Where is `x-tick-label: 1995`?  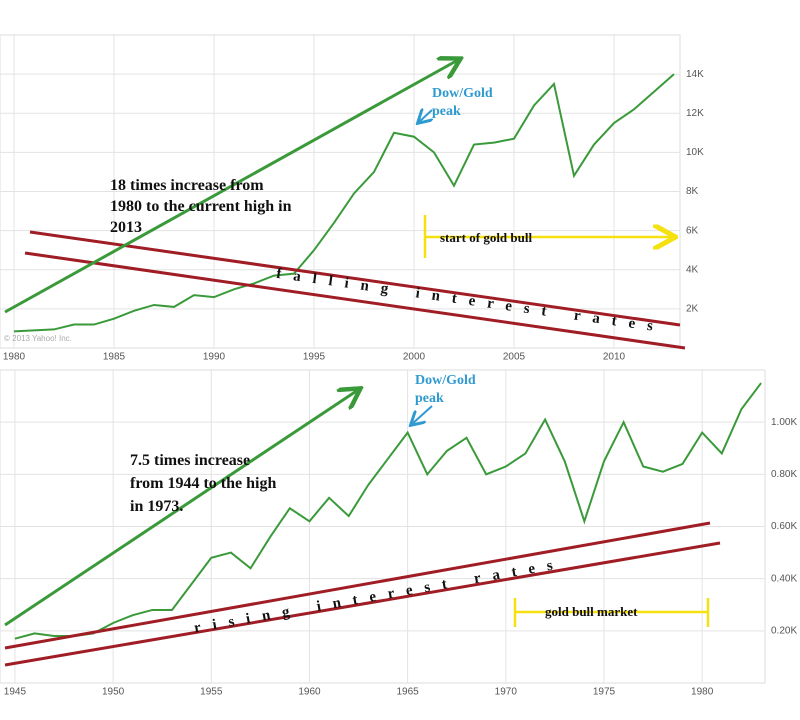
x-tick-label: 1995 is located at coordinates (314, 357).